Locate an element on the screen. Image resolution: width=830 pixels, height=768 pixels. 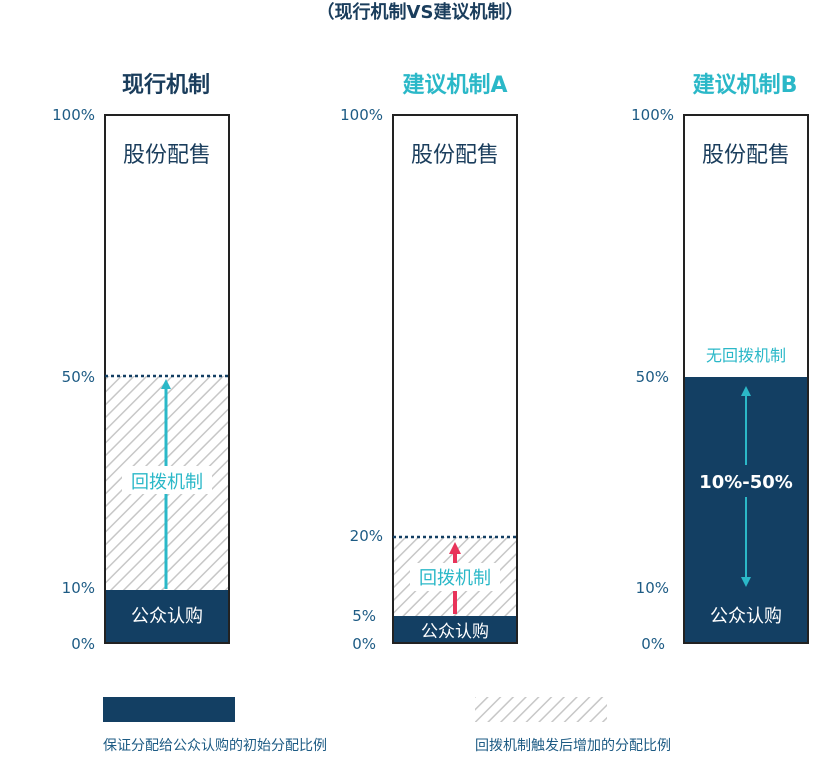
tick-5: 5% is located at coordinates (364, 616).